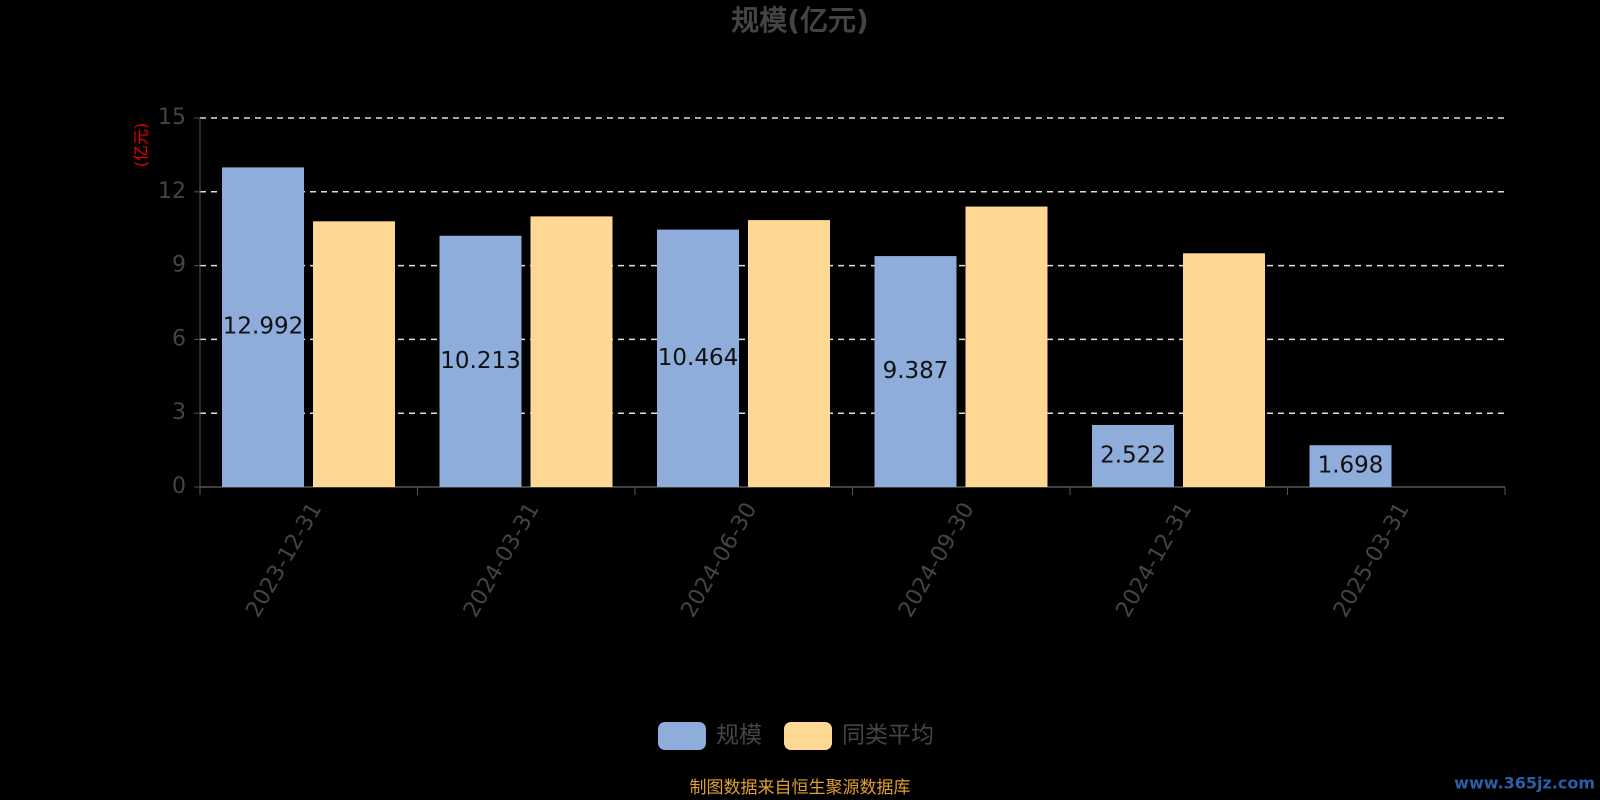 Image resolution: width=1600 pixels, height=800 pixels. Describe the element at coordinates (937, 560) in the screenshot. I see `x-tick-label: 2024-09-30` at that location.